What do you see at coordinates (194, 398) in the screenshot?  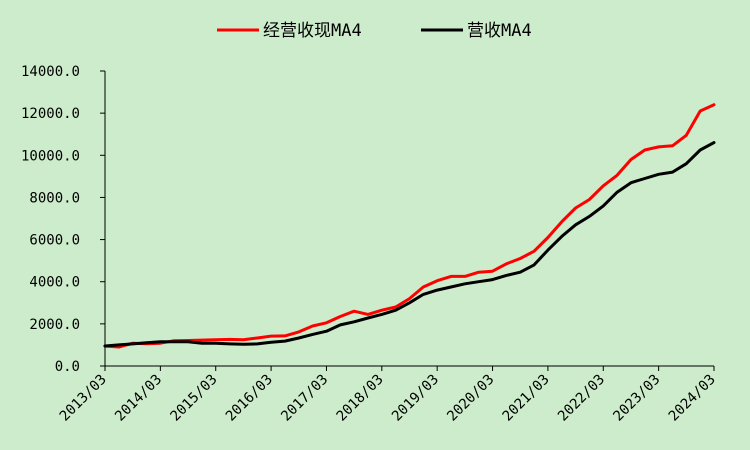 I see `x-tick-label: 2015/03` at bounding box center [194, 398].